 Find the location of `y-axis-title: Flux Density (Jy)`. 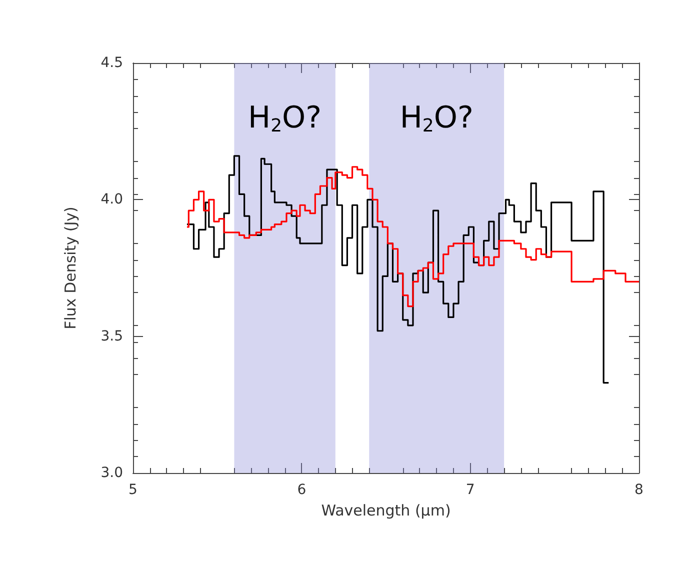

y-axis-title: Flux Density (Jy) is located at coordinates (71, 268).